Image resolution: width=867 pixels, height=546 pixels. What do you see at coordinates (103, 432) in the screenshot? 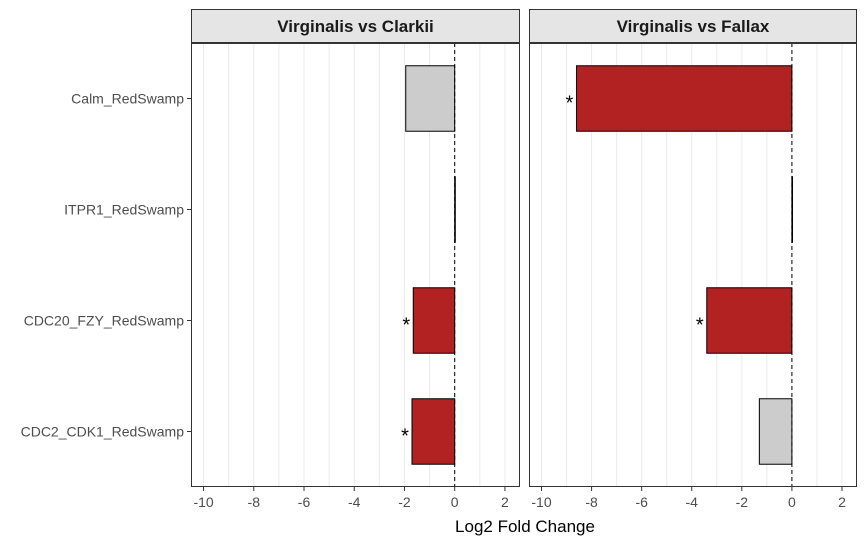
I see `category-label: CDC2_CDK1_RedSwamp` at bounding box center [103, 432].